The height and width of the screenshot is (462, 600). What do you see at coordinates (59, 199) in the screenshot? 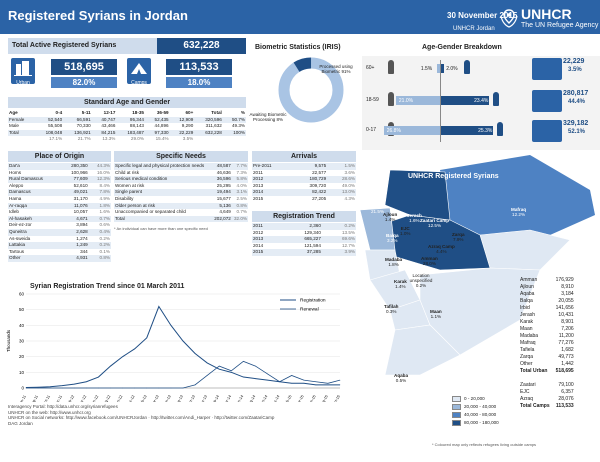
I see `origin-row: Hama 31,170 4.9%` at bounding box center [59, 199].